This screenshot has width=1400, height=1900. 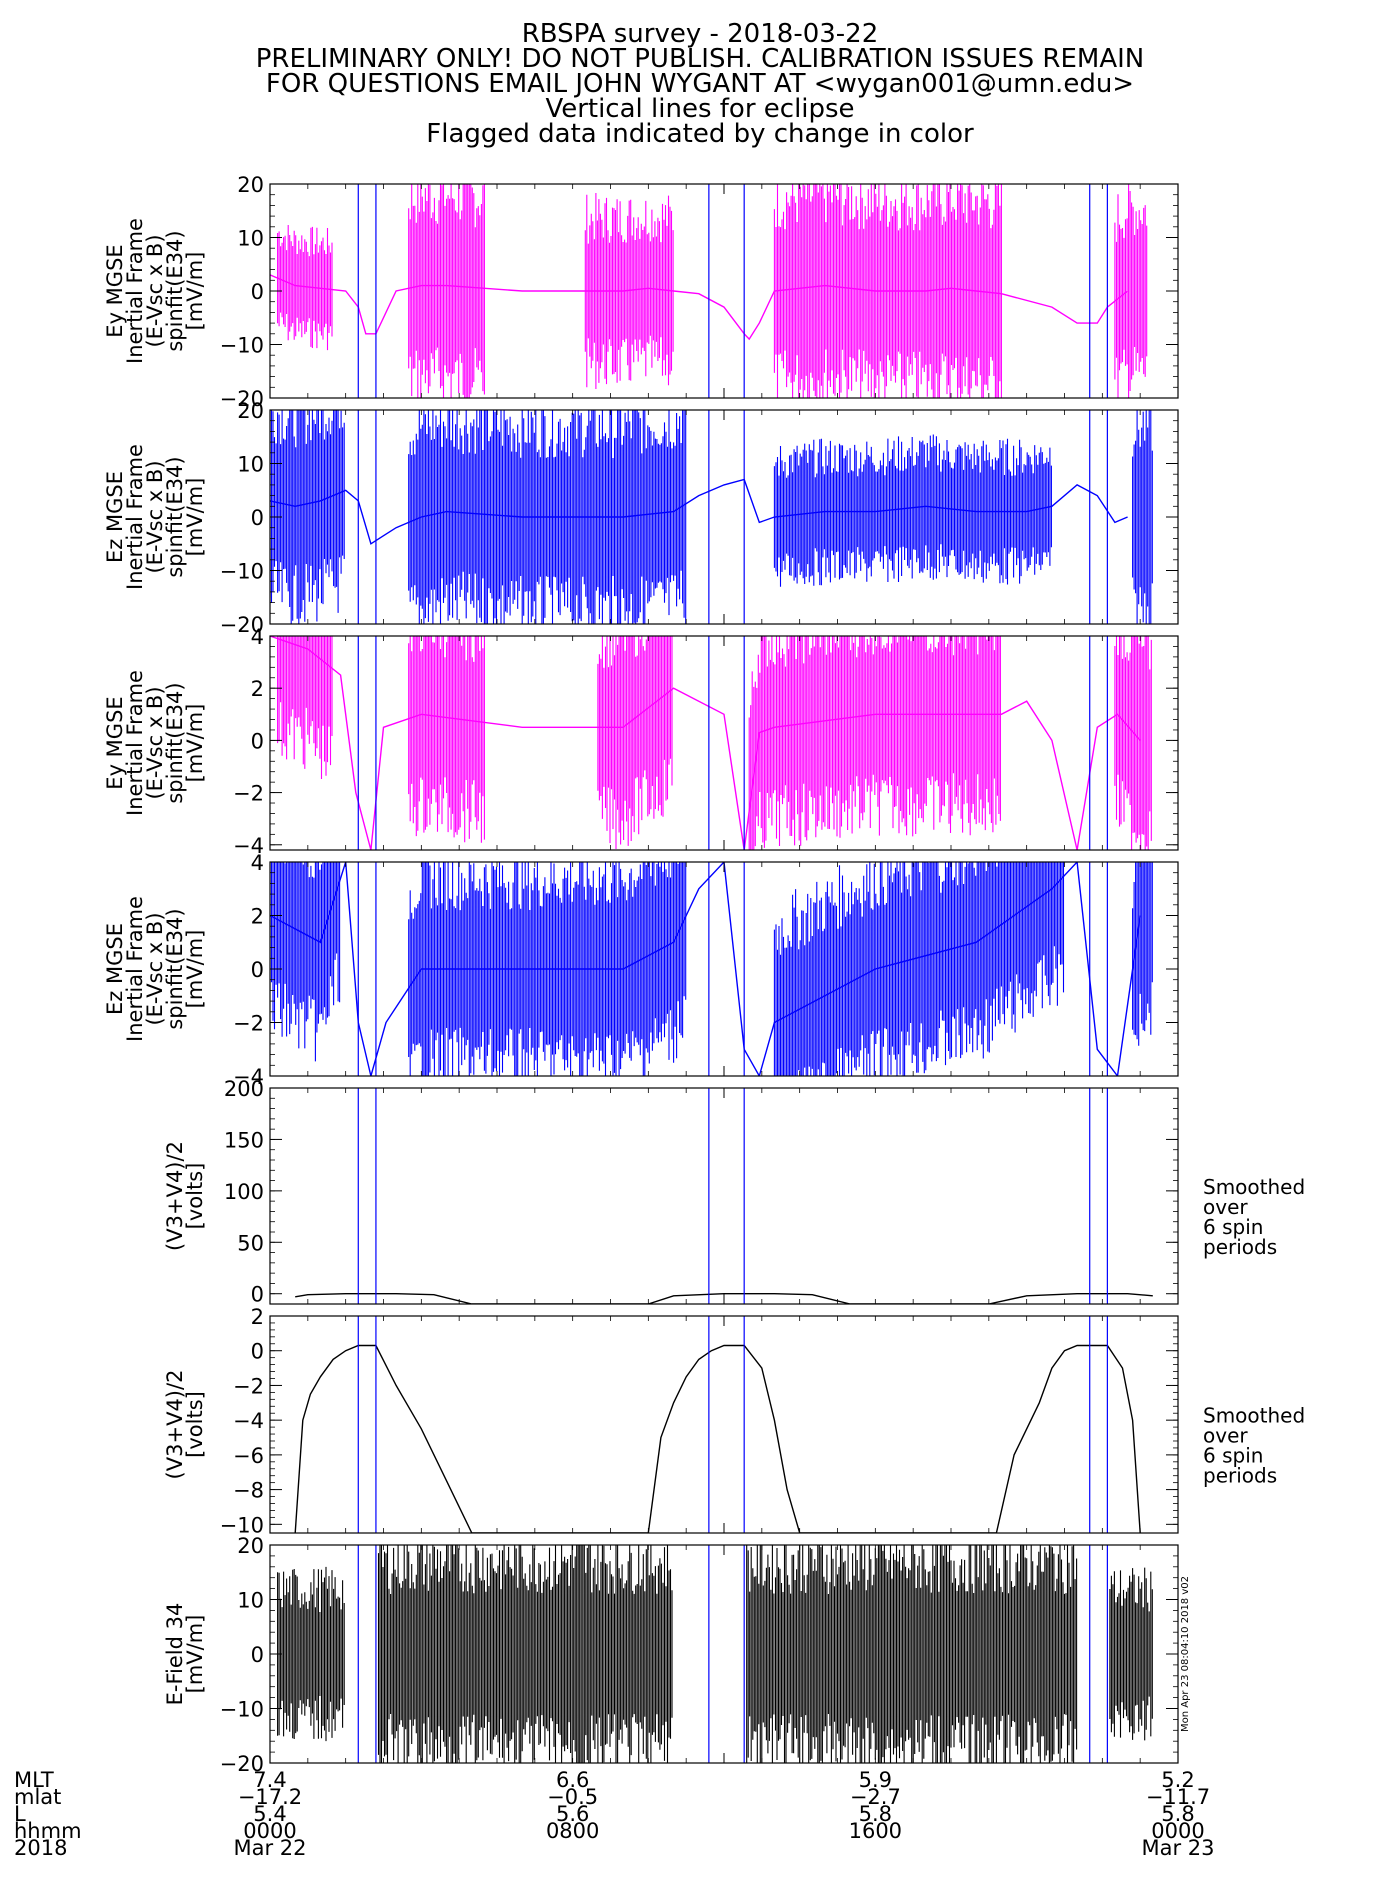 What do you see at coordinates (1177, 1780) in the screenshot?
I see `x-tick-value: 5.2` at bounding box center [1177, 1780].